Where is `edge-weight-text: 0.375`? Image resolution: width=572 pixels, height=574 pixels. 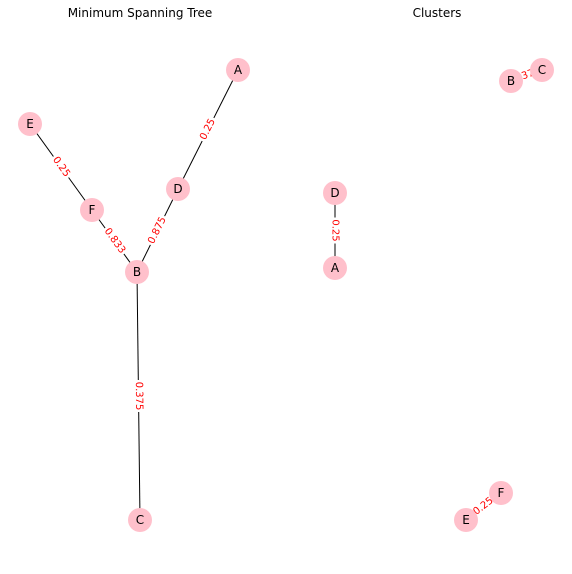
edge-weight-text: 0.375 is located at coordinates (138, 396).